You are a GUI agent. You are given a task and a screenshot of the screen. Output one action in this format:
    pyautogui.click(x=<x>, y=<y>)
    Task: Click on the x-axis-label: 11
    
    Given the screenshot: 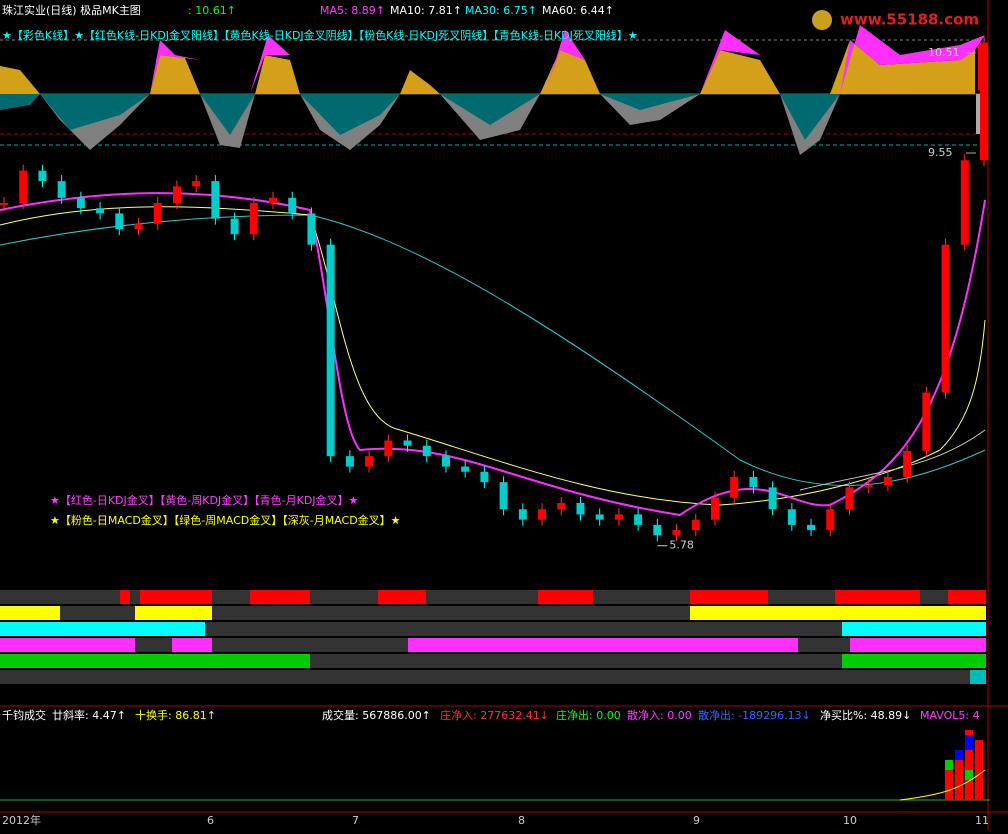 What is the action you would take?
    pyautogui.click(x=982, y=820)
    